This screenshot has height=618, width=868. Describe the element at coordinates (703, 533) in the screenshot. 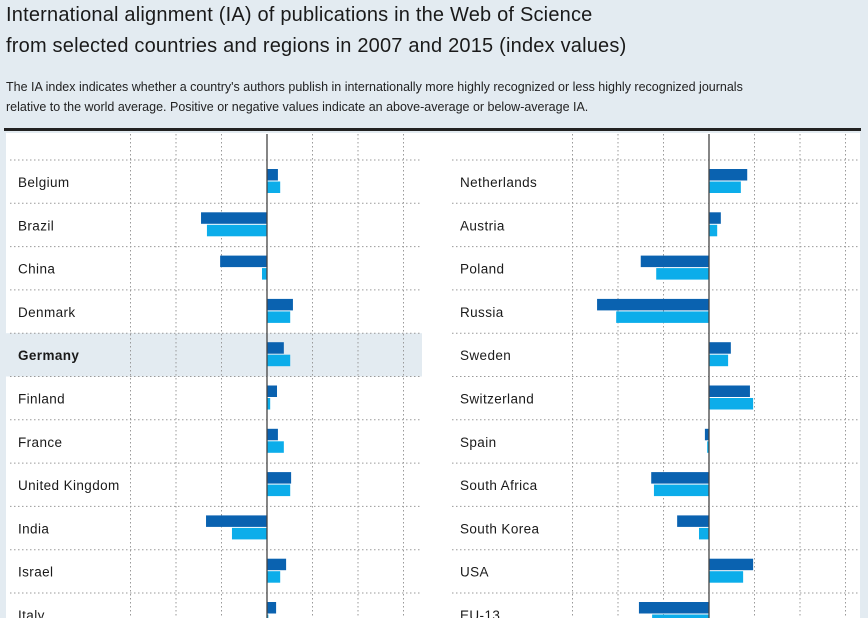

I see `bar-2015-south-korea` at that location.